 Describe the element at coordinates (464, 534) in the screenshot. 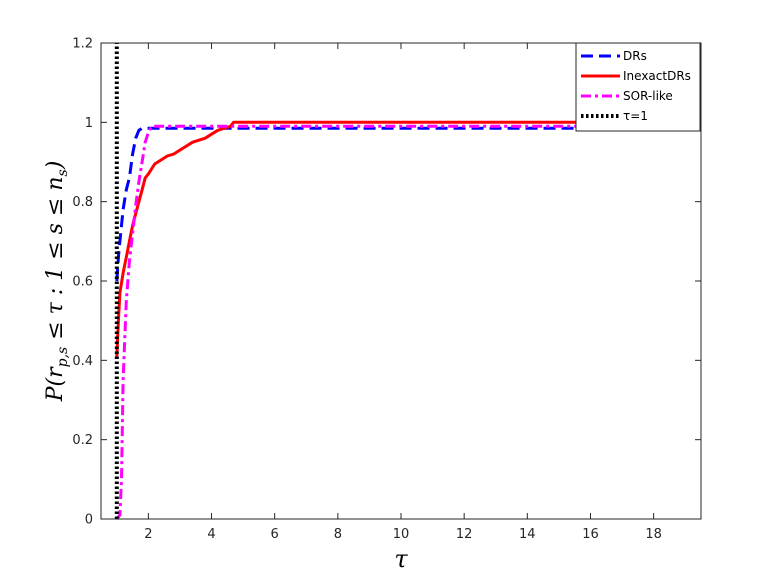

I see `x-tick-label: 12` at that location.